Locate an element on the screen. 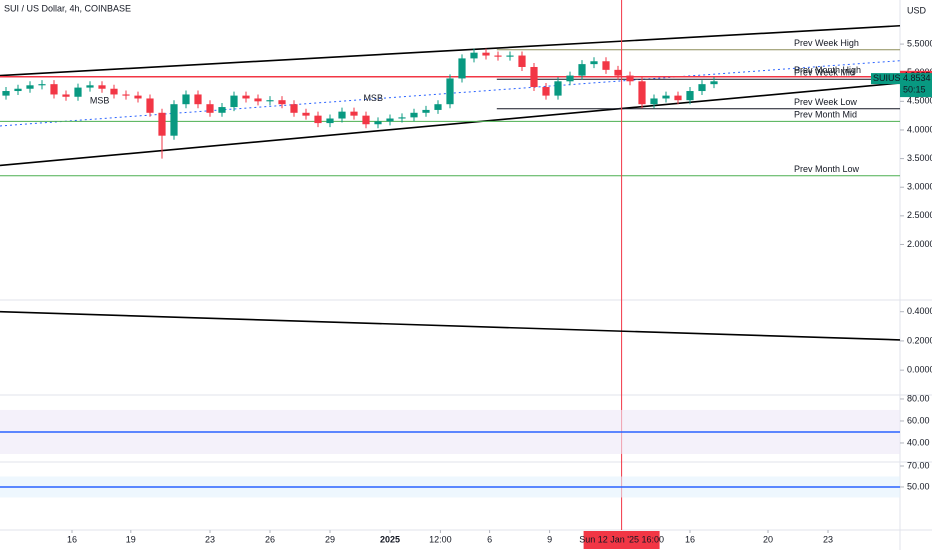  y-tick-label: 4.0000 is located at coordinates (919, 129).